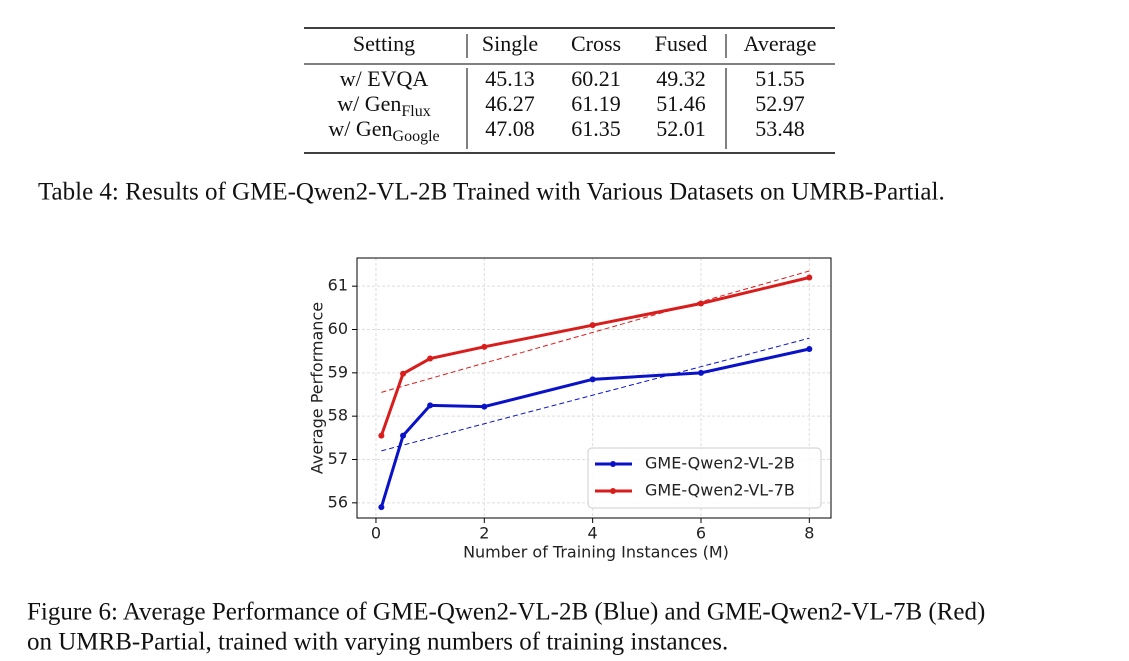  I want to click on table-header: Fused, so click(681, 43).